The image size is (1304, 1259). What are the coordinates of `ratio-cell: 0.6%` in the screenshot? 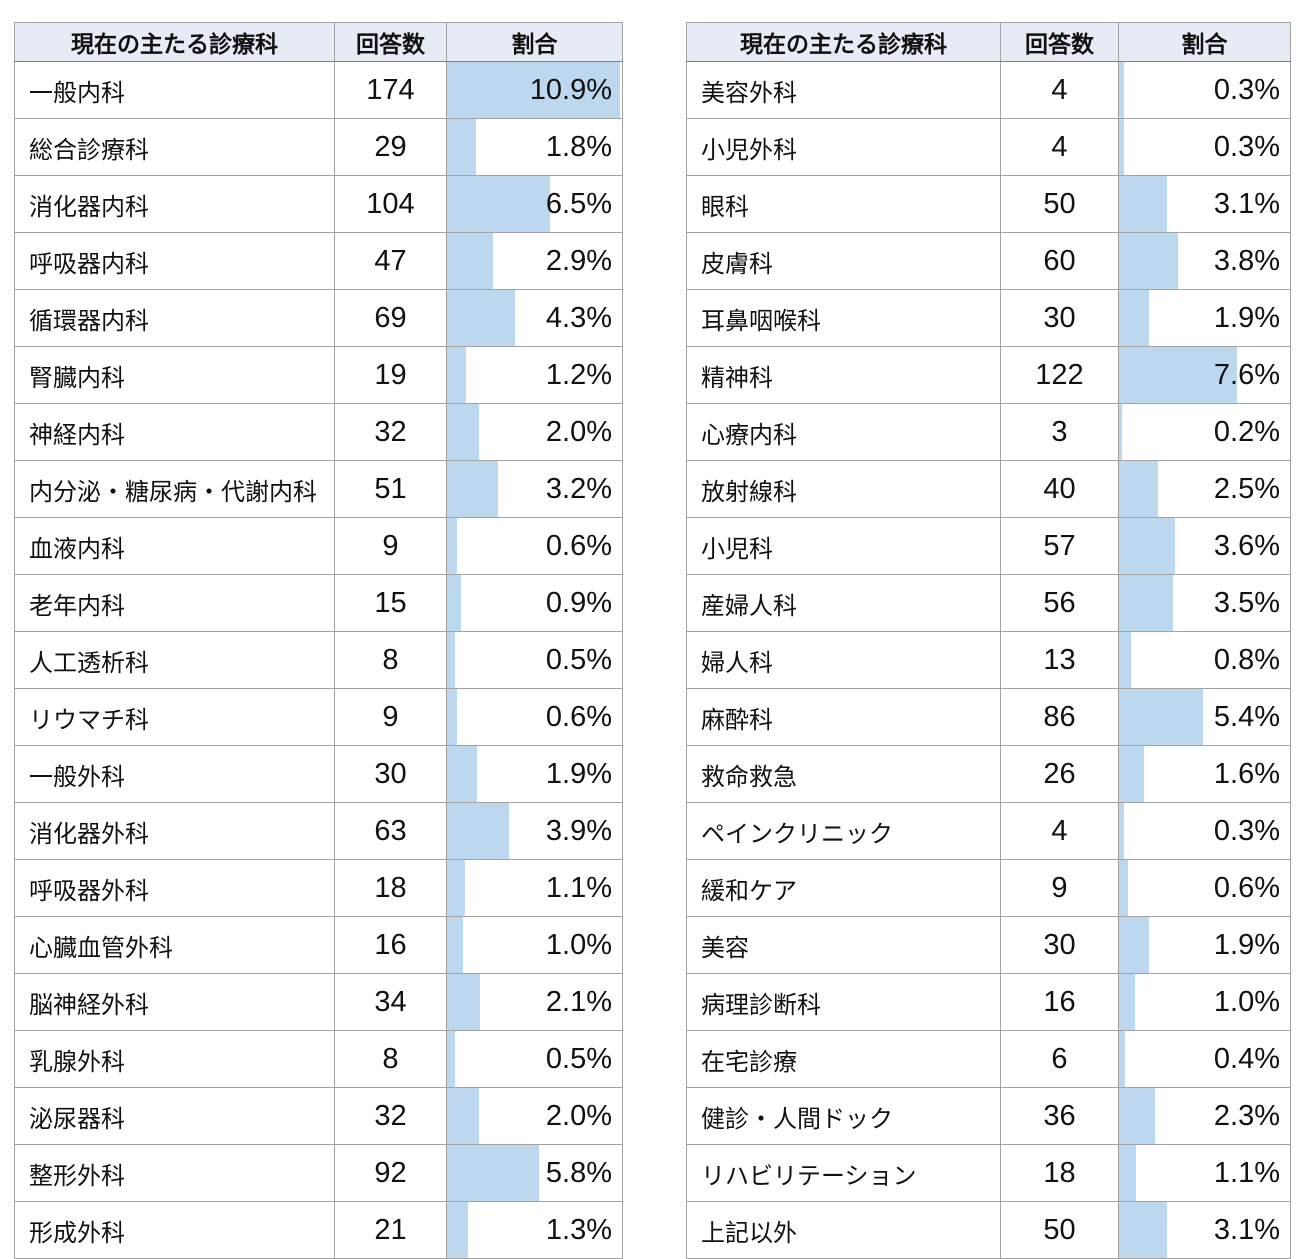 It's located at (534, 717).